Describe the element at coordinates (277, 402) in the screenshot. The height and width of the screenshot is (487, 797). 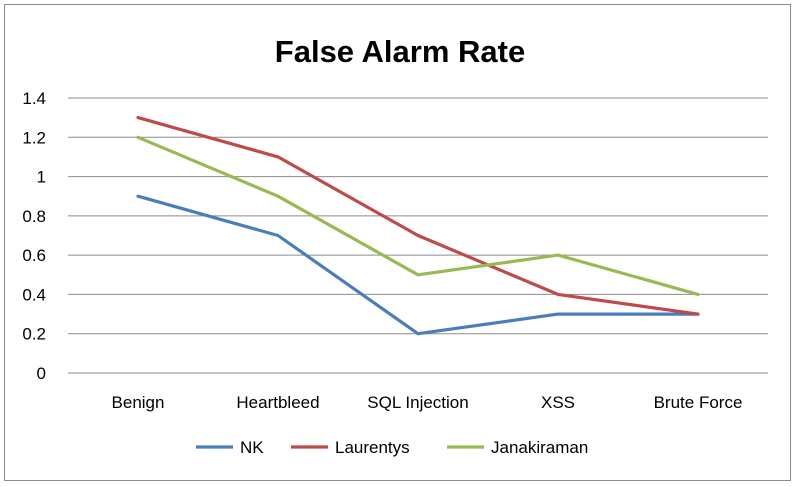
I see `x-category-label: Heartbleed` at that location.